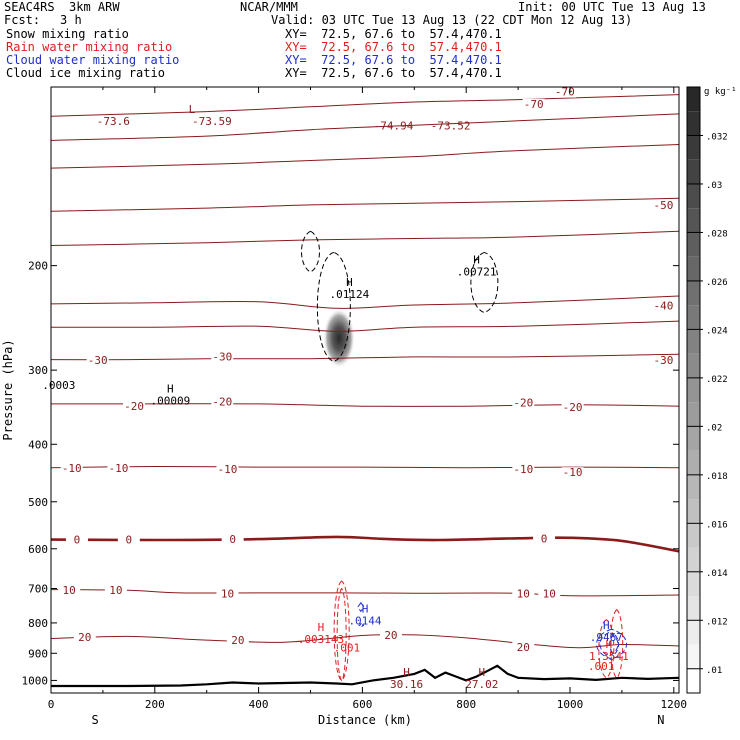 Image resolution: width=740 pixels, height=740 pixels. I want to click on x-tick-label: 400, so click(259, 704).